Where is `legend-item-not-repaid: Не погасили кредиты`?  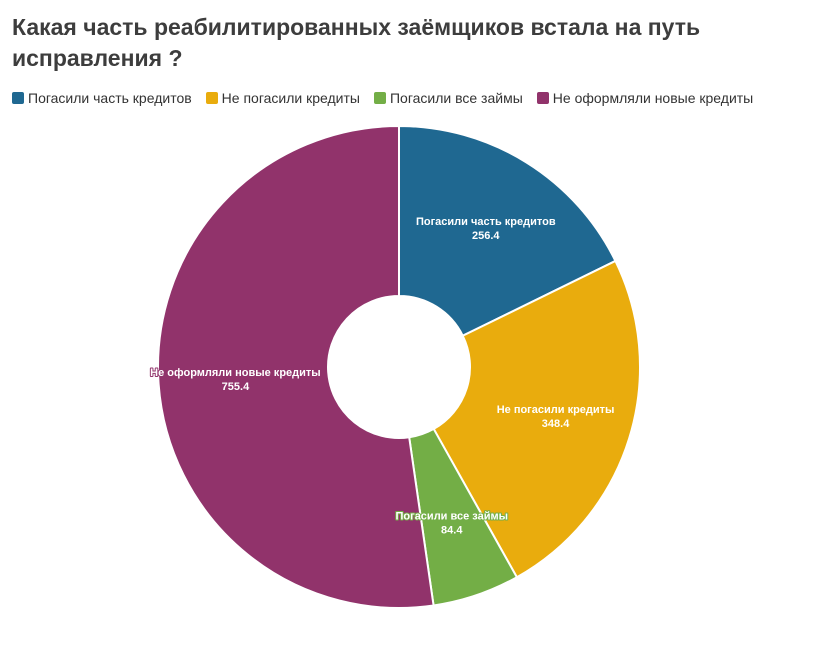 legend-item-not-repaid: Не погасили кредиты is located at coordinates (282, 98).